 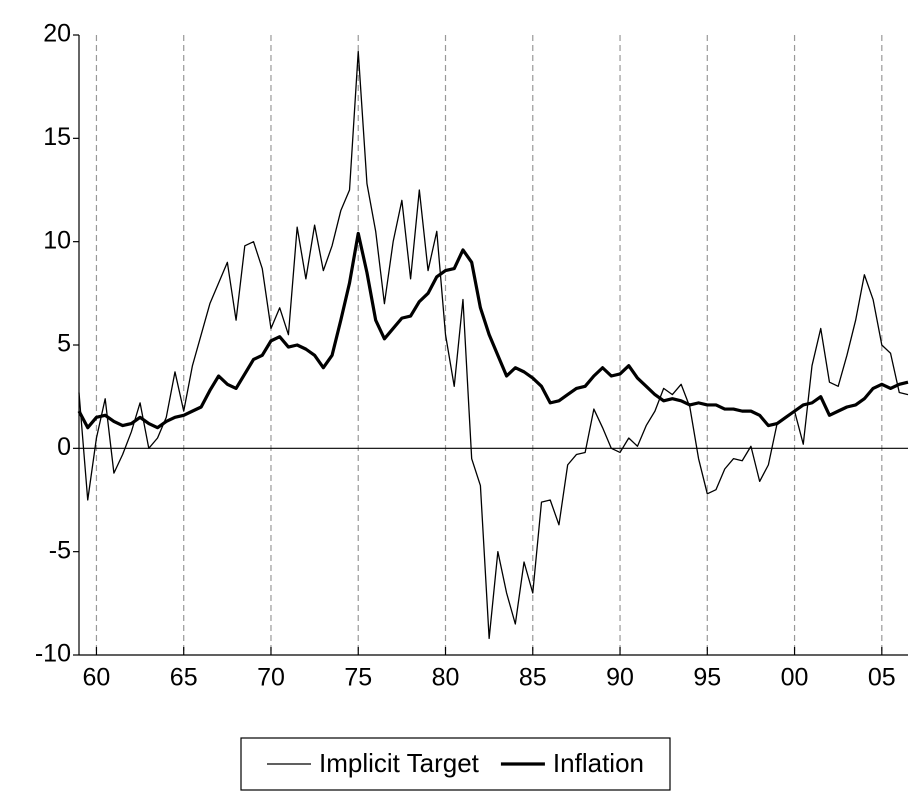 I want to click on legend-box, so click(x=455, y=764).